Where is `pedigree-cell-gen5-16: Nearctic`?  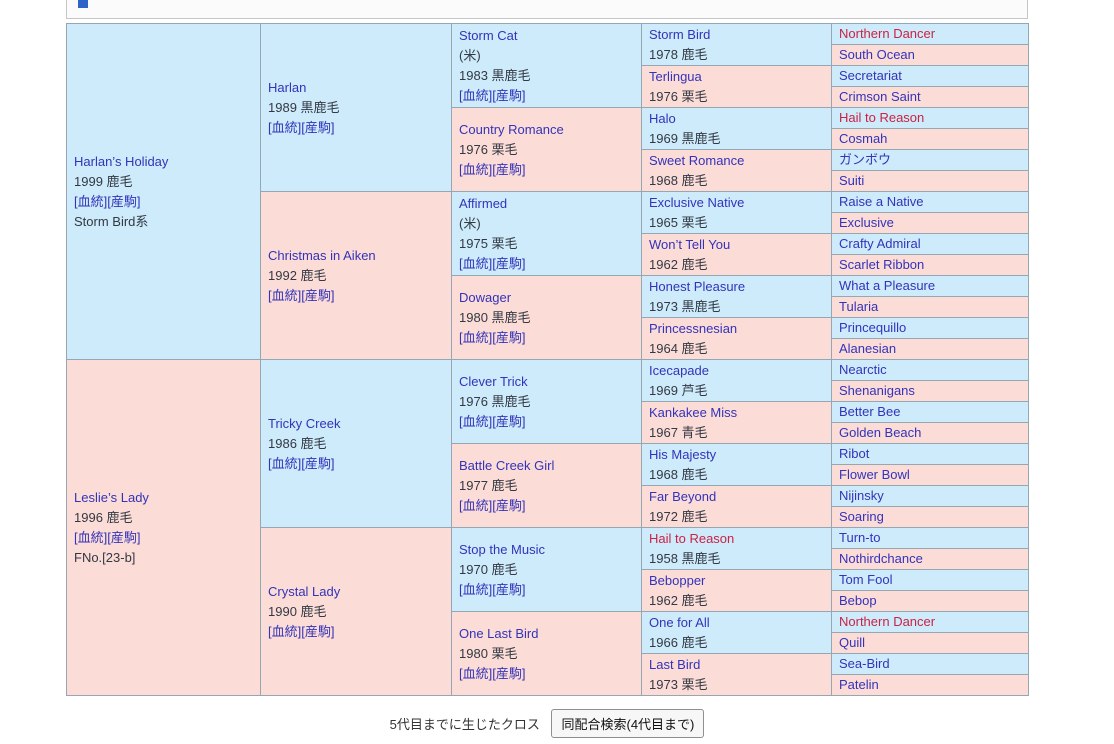 pedigree-cell-gen5-16: Nearctic is located at coordinates (930, 370).